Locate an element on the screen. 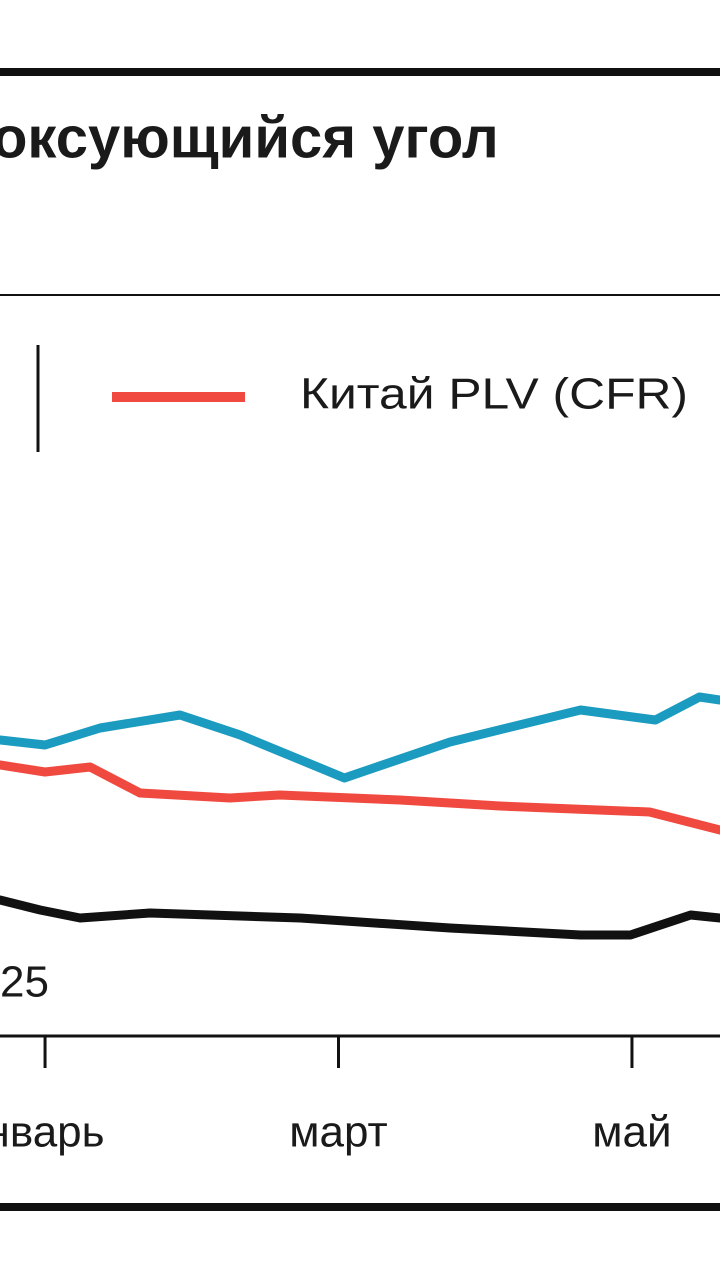 The width and height of the screenshot is (720, 1280). year-label: 25 is located at coordinates (24, 982).